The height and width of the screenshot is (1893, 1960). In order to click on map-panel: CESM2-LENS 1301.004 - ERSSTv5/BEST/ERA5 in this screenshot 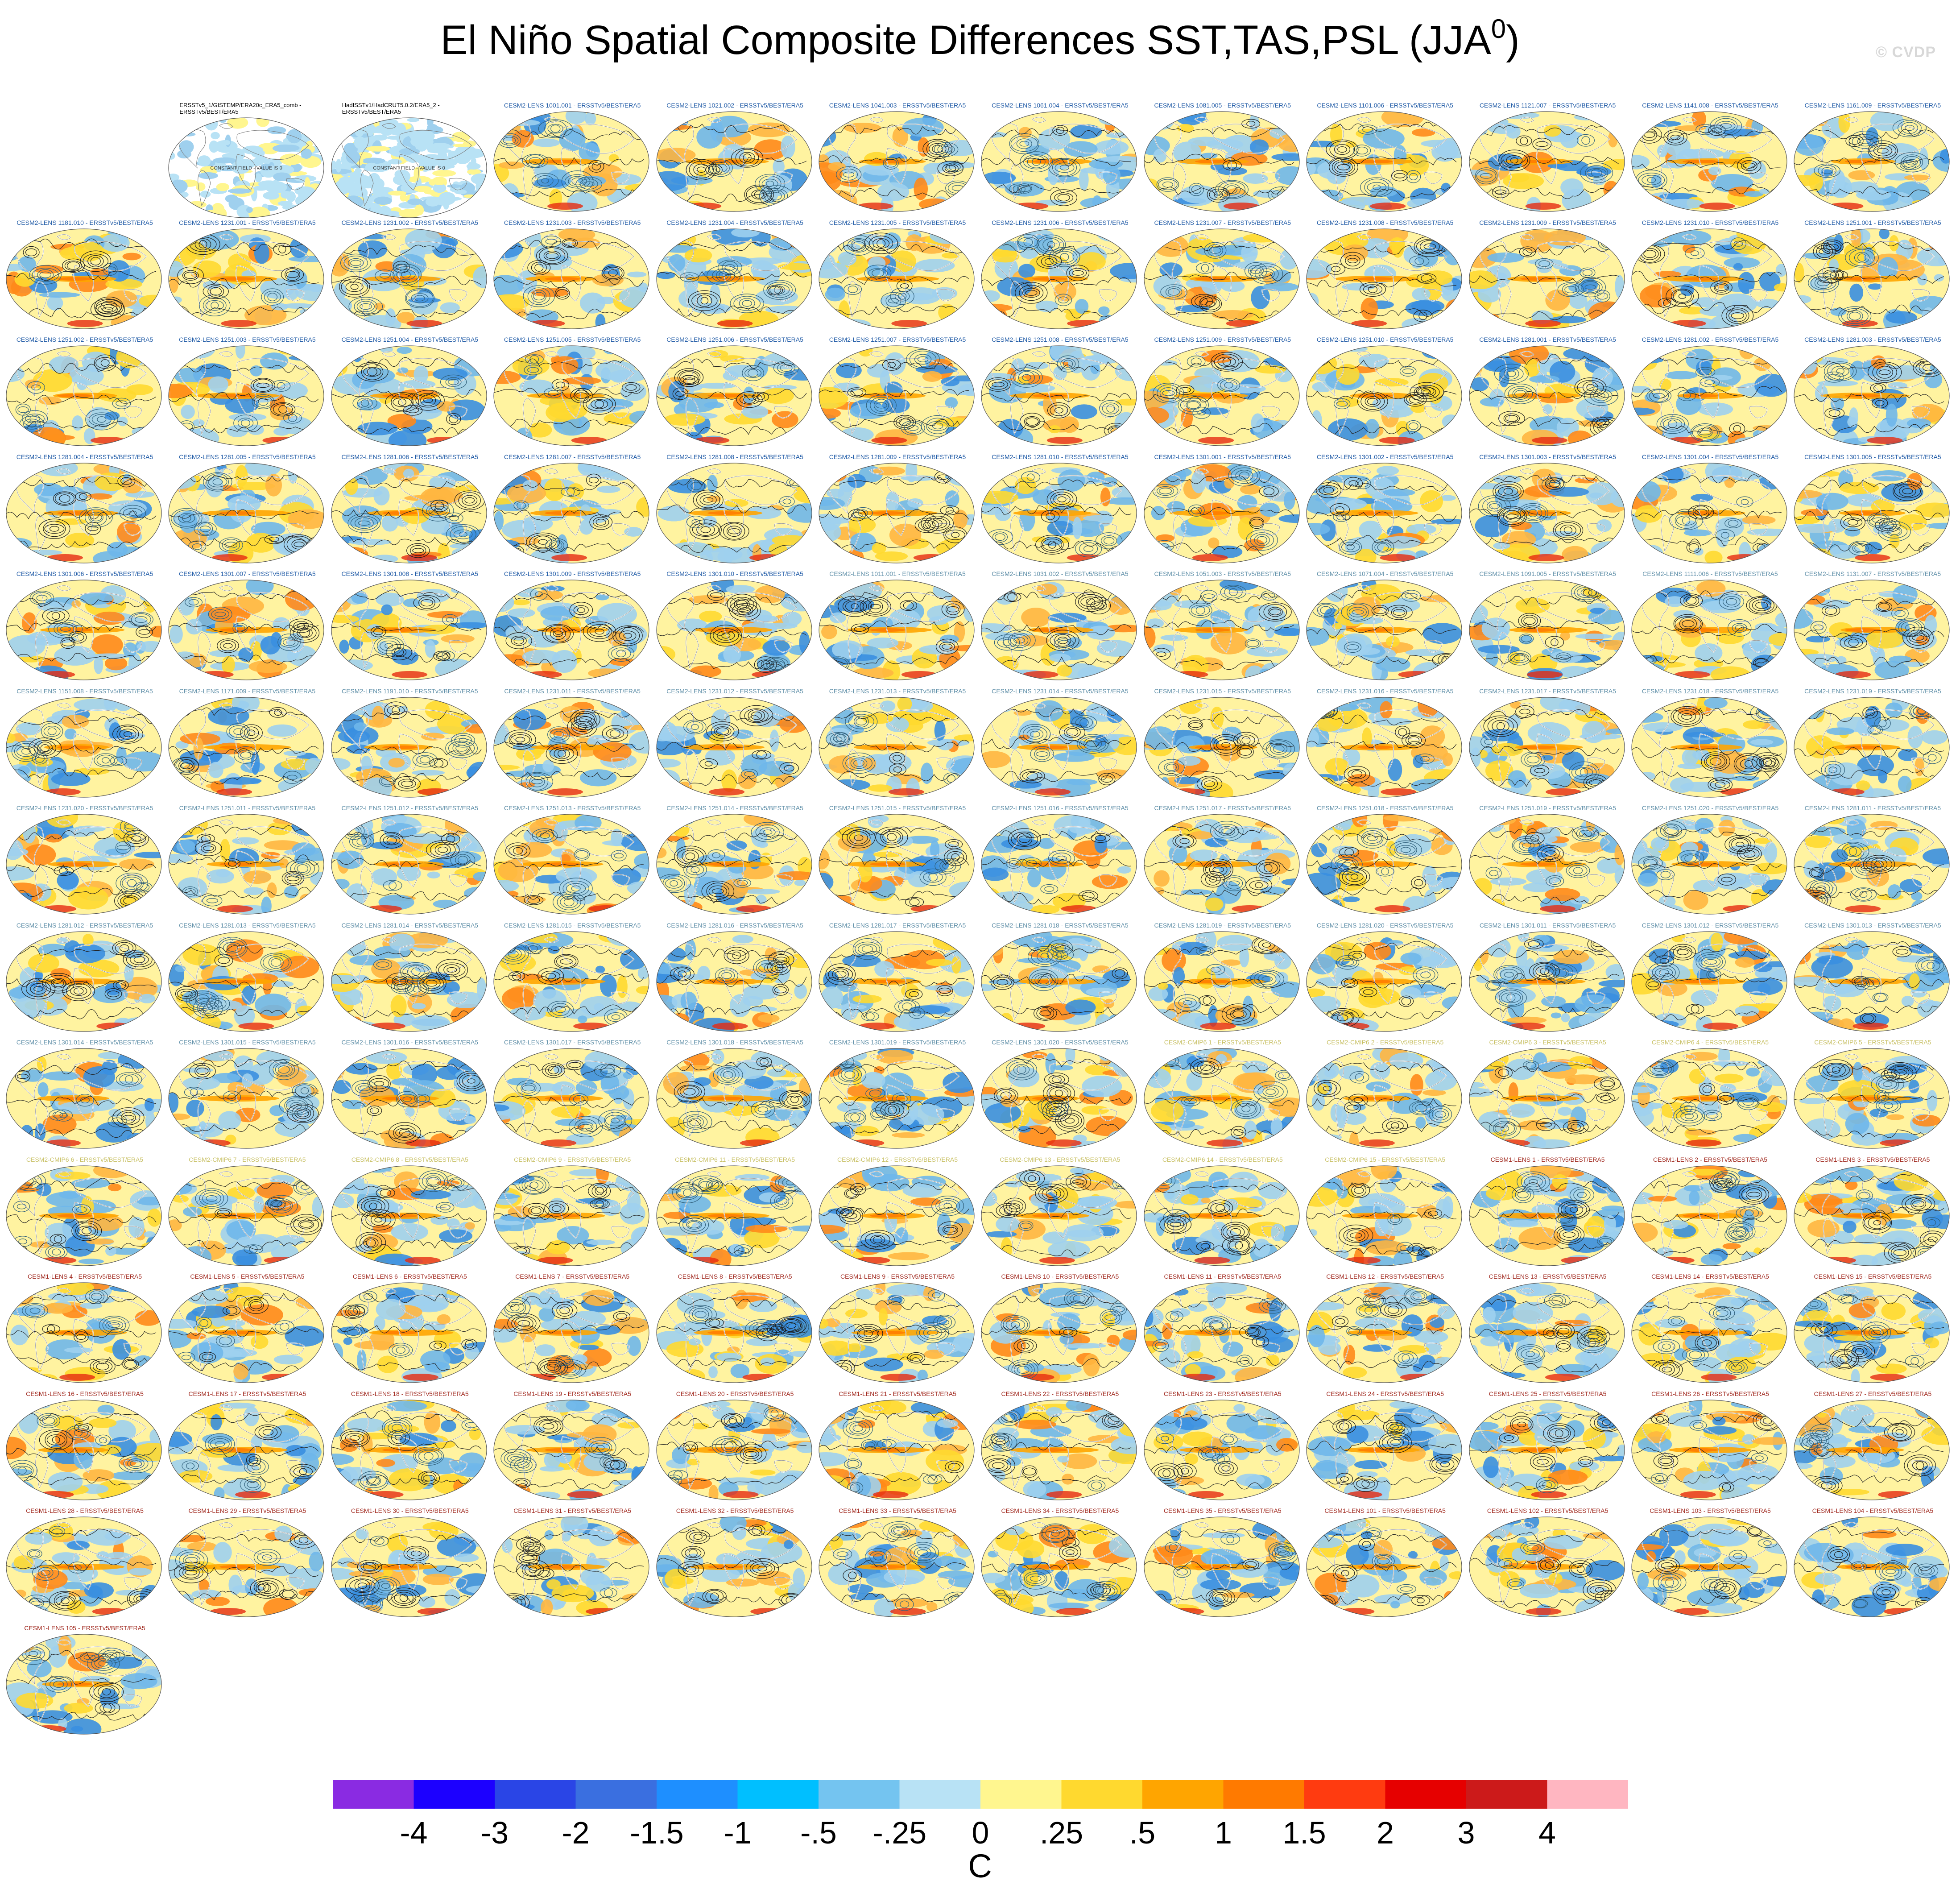, I will do `click(1710, 510)`.